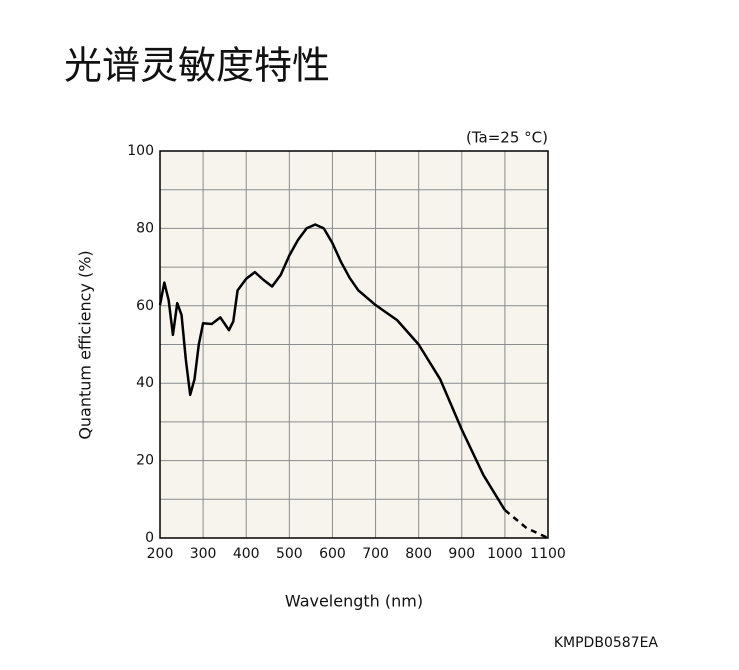  Describe the element at coordinates (354, 601) in the screenshot. I see `x-axis-label: Wavelength (nm)` at that location.